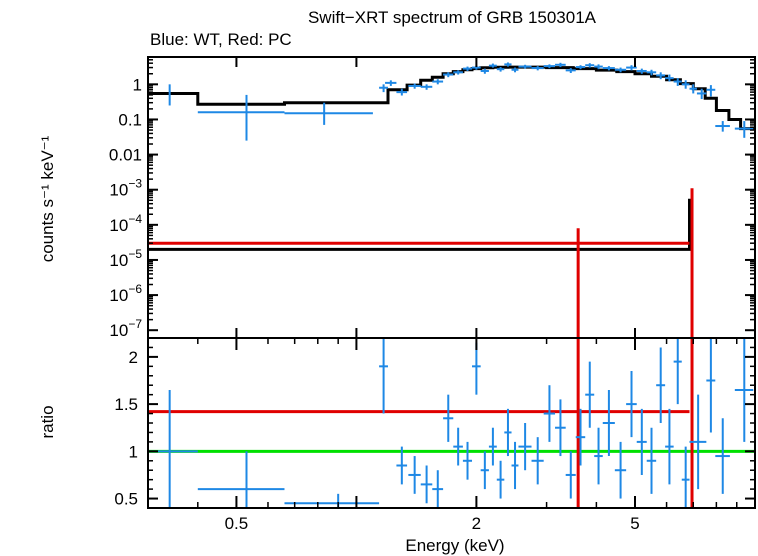 The width and height of the screenshot is (758, 556). Describe the element at coordinates (126, 499) in the screenshot. I see `y-tick-label: 0.5` at that location.